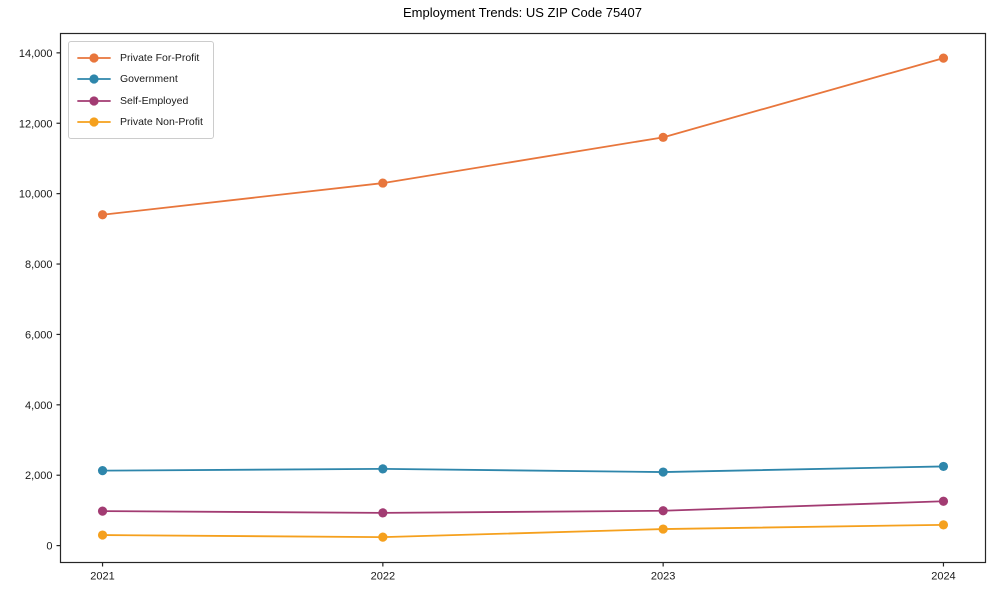 This screenshot has height=600, width=1000. I want to click on legend-item-self-employed: Self-Employed, so click(140, 101).